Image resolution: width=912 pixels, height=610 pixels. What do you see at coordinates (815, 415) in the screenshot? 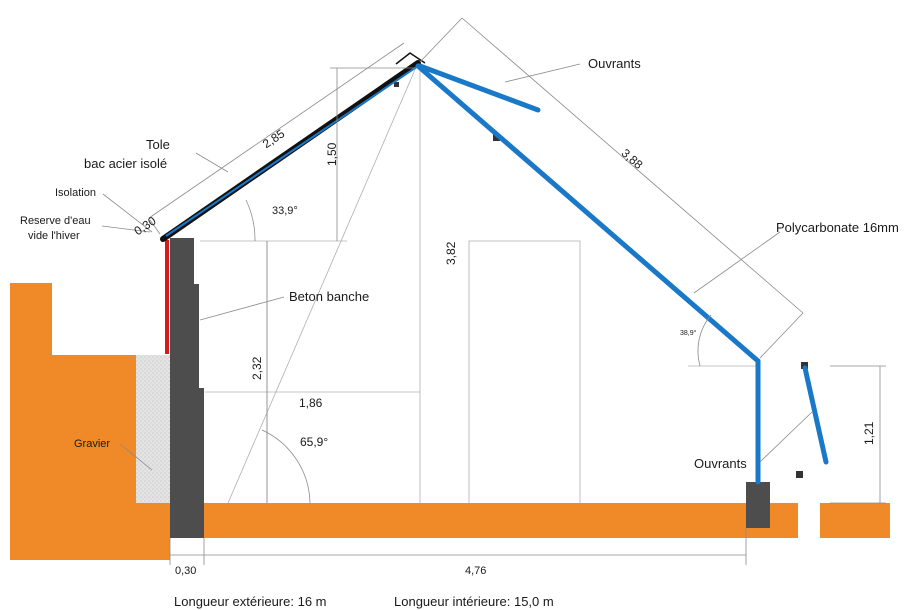
I see `vent-side-opening` at bounding box center [815, 415].